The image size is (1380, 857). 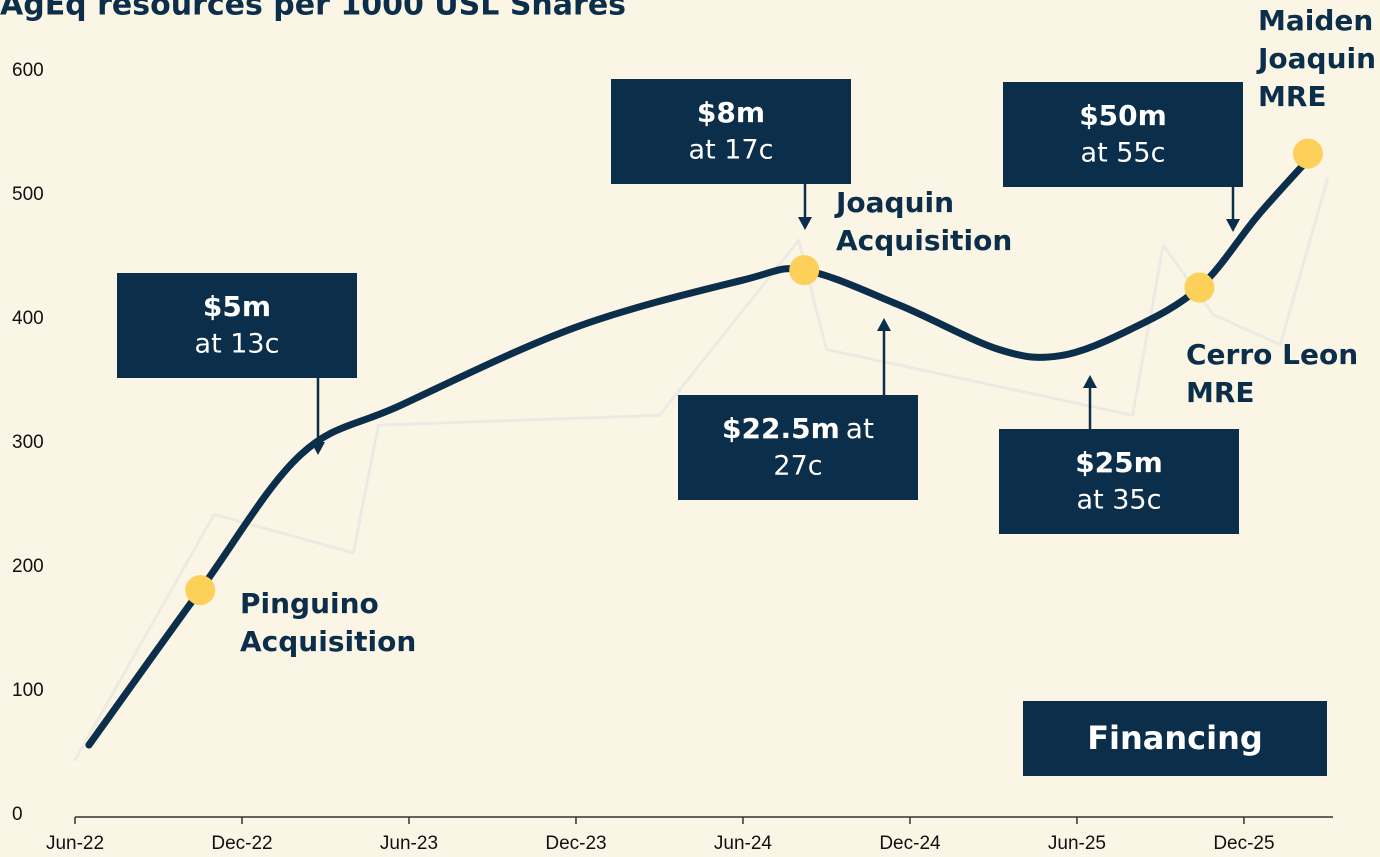 I want to click on financing-price: 27c, so click(x=797, y=466).